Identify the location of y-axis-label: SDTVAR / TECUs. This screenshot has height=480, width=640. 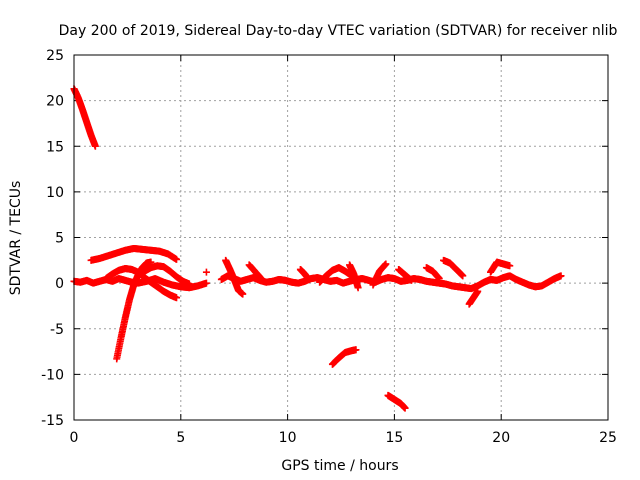
(16, 238).